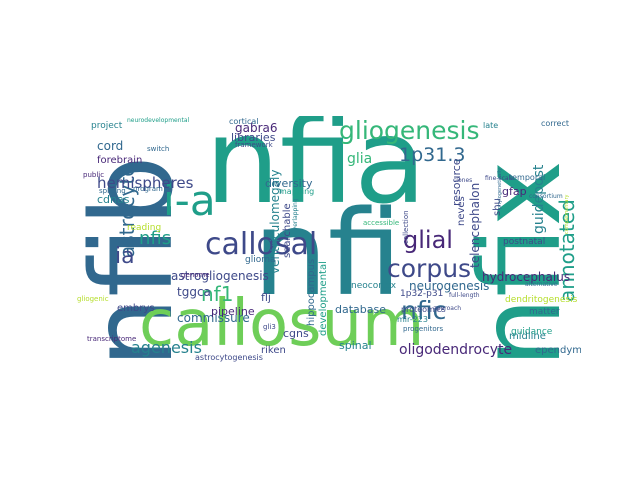  What do you see at coordinates (499, 178) in the screenshot?
I see `cloud-word: fine-scale` at bounding box center [499, 178].